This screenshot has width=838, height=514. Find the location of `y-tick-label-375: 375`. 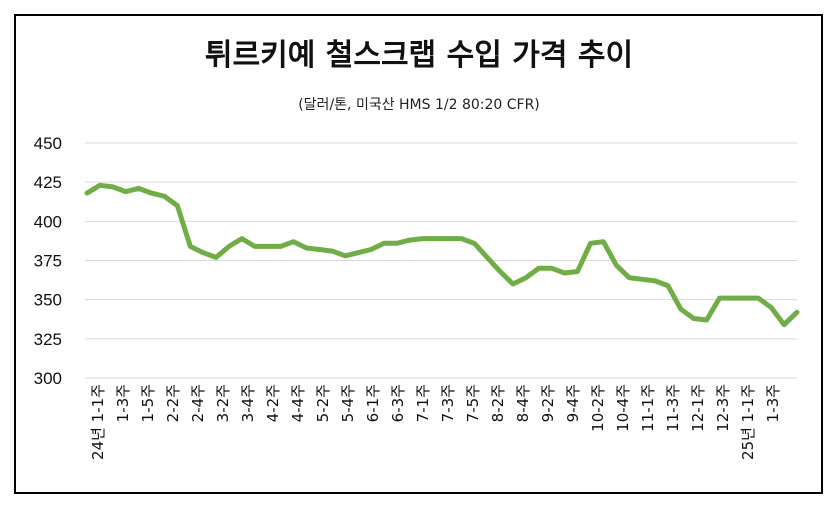

y-tick-label-375: 375 is located at coordinates (48, 261).